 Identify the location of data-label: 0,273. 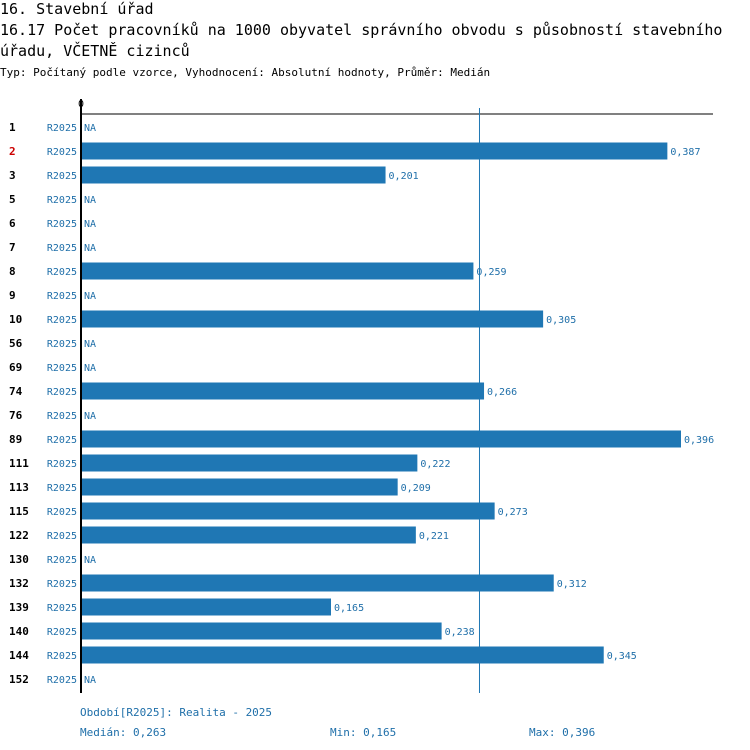
(513, 512).